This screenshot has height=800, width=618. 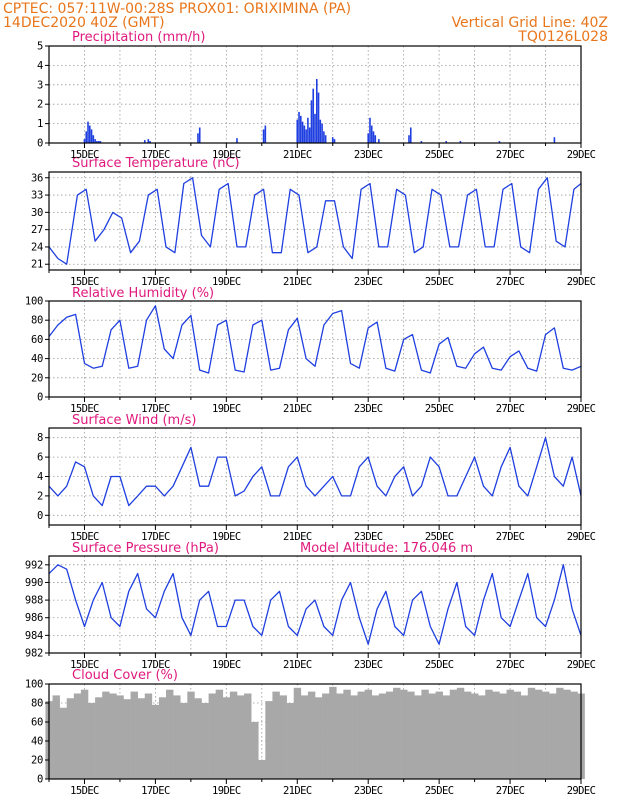 What do you see at coordinates (37, 321) in the screenshot?
I see `rh-ytick-label: 80` at bounding box center [37, 321].